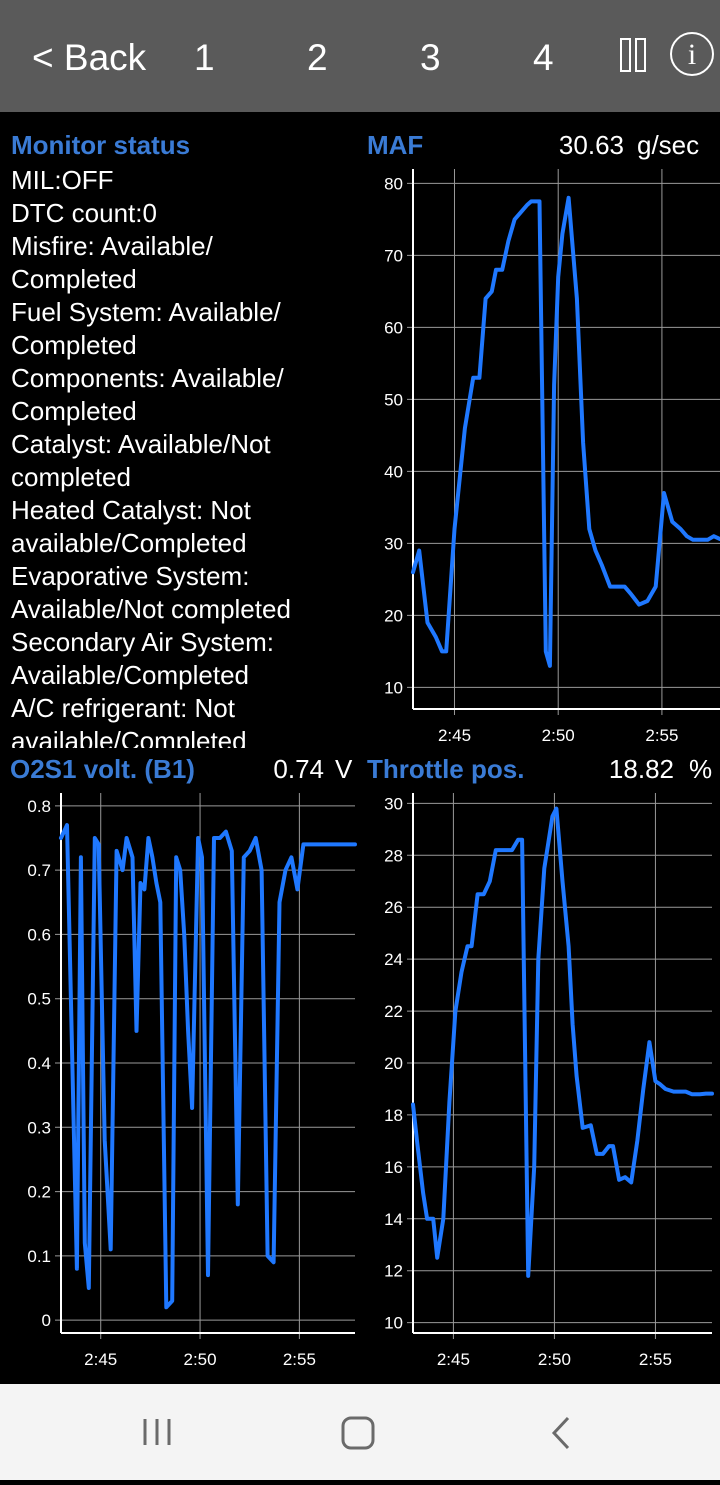  I want to click on top-toolbar: < Back 1 2 3 4 i, so click(360, 56).